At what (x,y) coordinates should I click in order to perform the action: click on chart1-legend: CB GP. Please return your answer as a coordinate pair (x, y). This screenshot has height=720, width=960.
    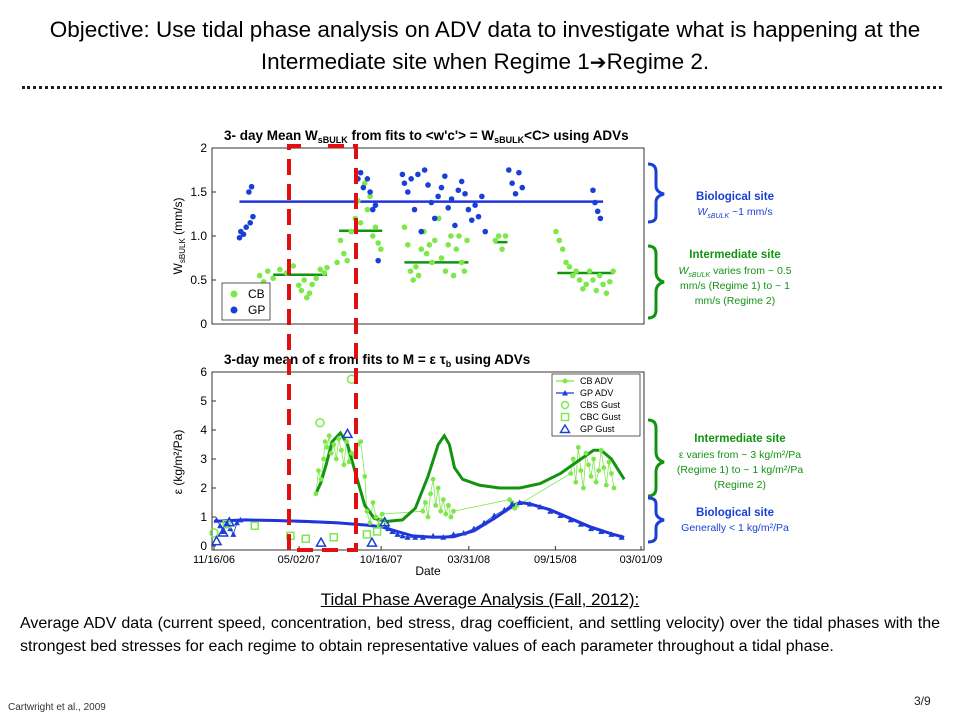
    Looking at the image, I should click on (246, 301).